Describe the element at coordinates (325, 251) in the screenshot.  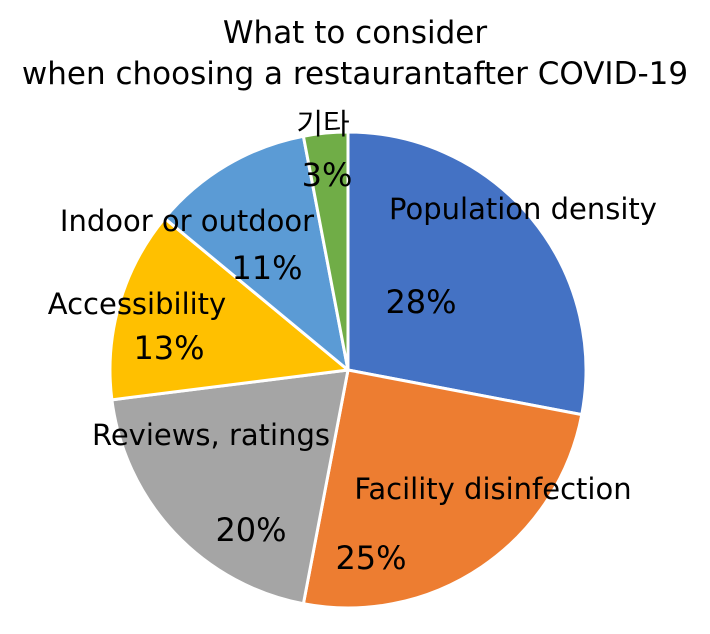
I see `pie-slice-기타` at that location.